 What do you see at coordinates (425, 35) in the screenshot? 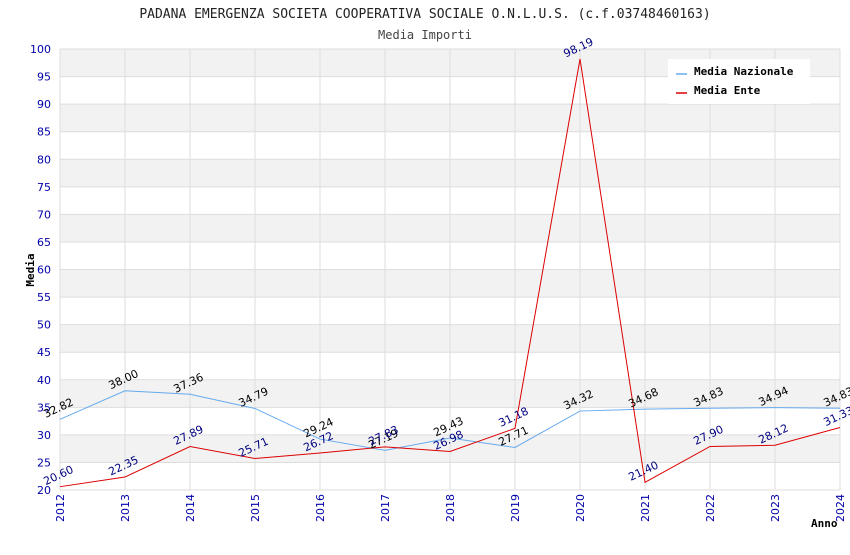
I see `chart-subtitle: Media Importi` at bounding box center [425, 35].